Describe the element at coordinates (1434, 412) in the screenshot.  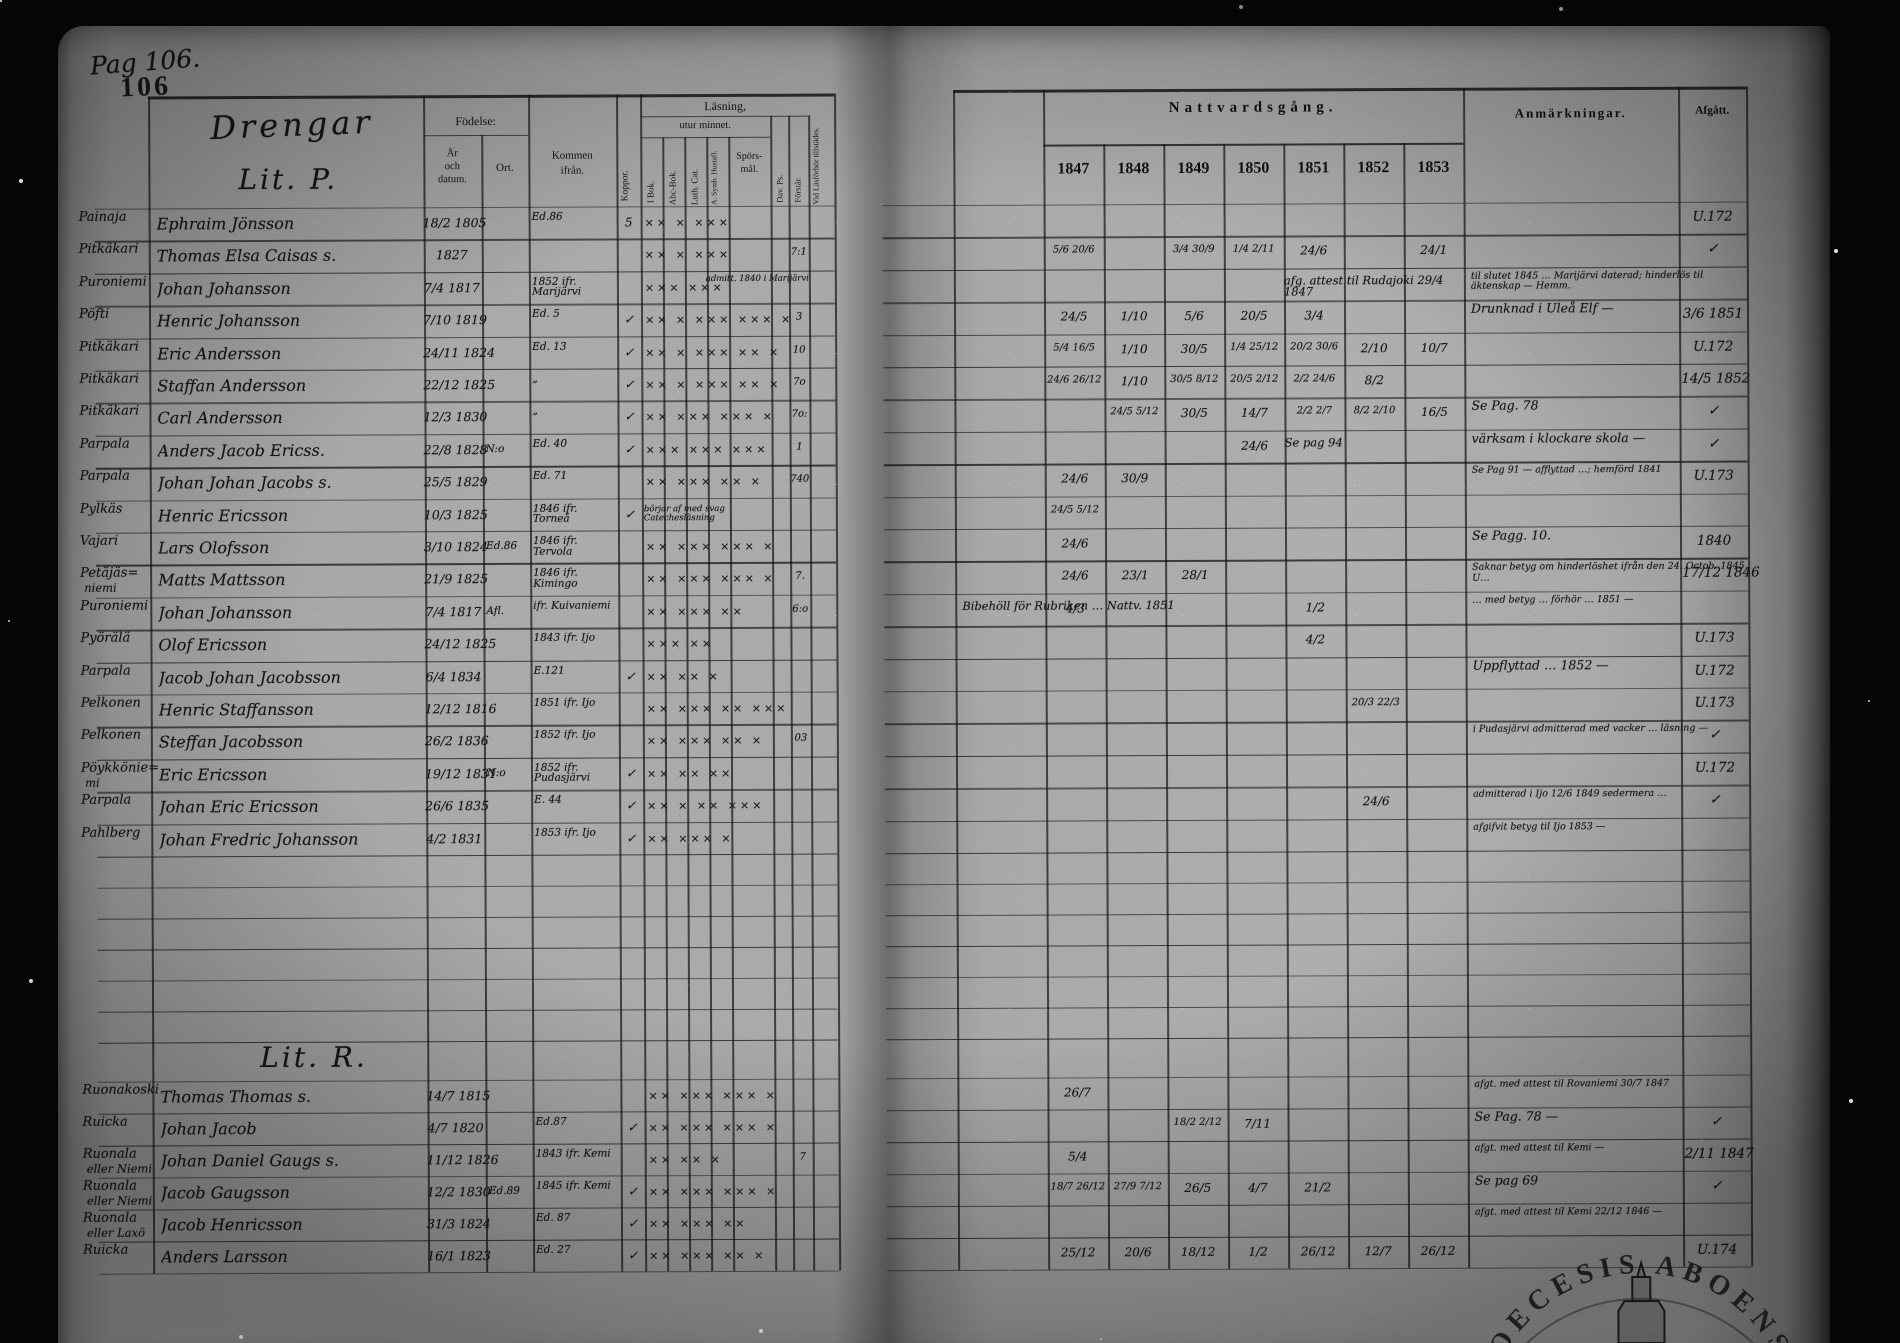
I see `communion-date-cell: 16/5` at that location.